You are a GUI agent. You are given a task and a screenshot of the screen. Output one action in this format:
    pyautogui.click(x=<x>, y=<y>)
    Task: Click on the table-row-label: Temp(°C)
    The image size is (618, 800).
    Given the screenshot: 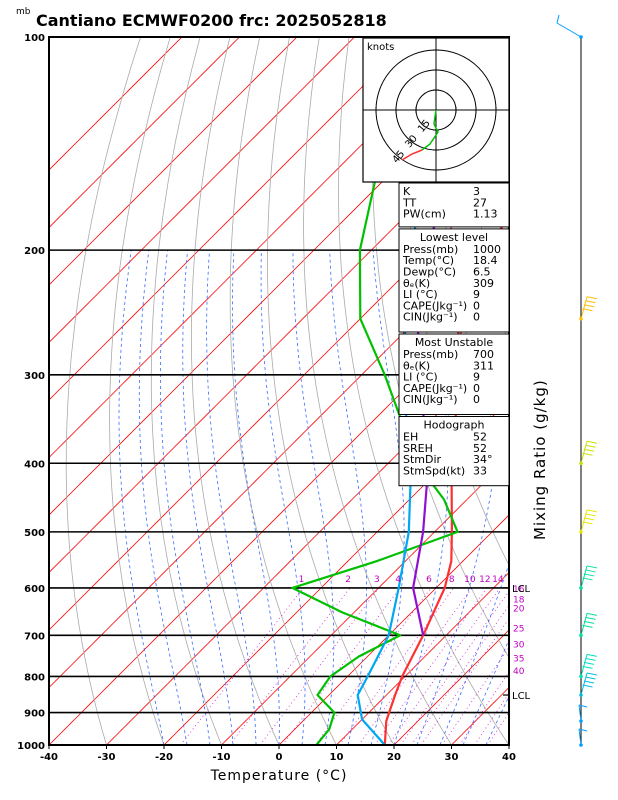 What is the action you would take?
    pyautogui.click(x=428, y=260)
    